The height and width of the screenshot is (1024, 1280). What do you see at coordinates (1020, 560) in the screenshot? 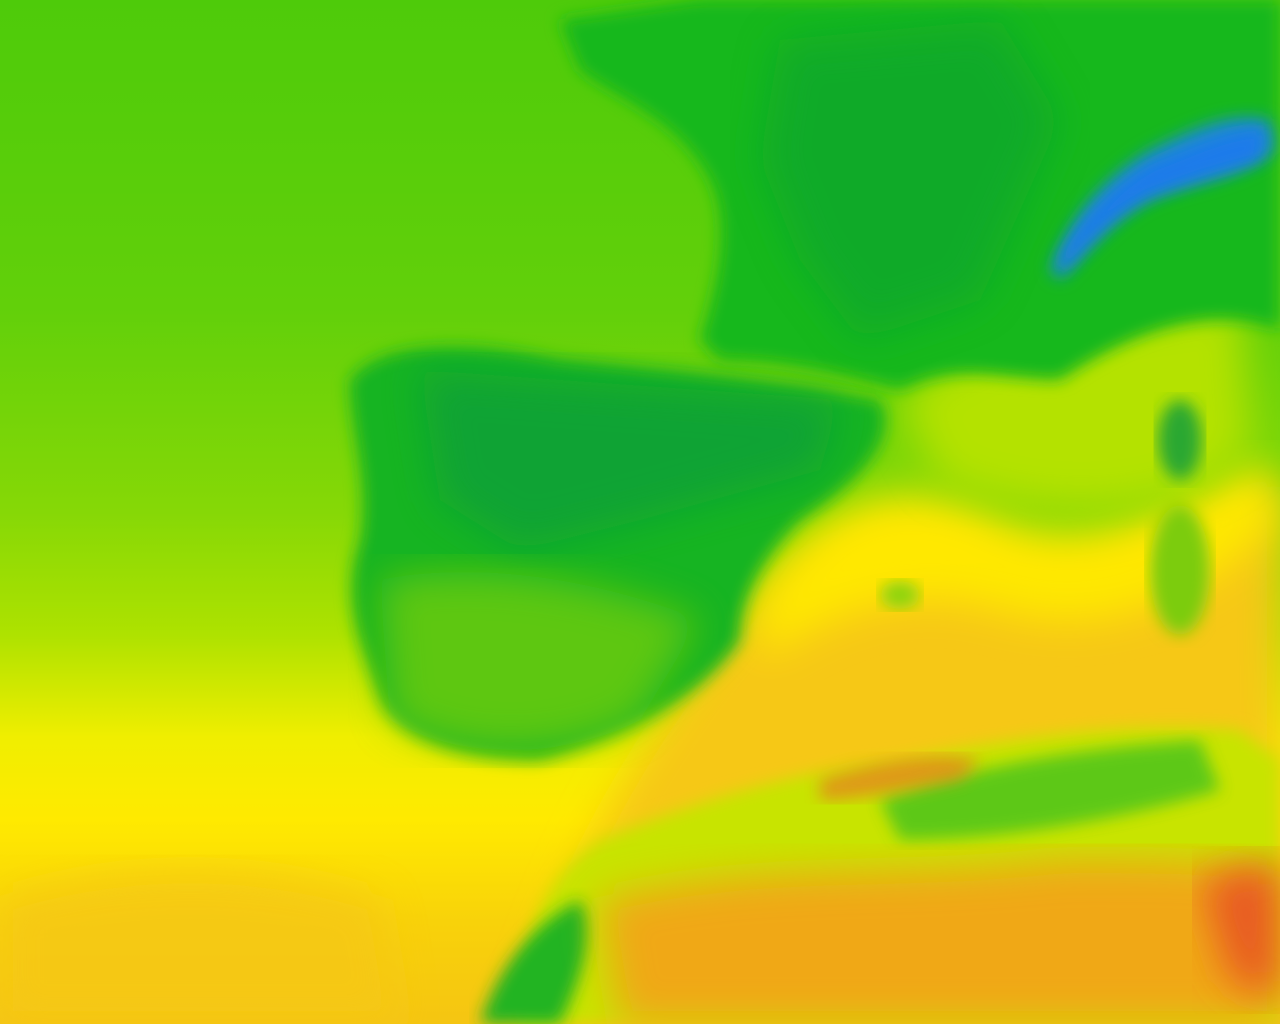
I see `mediterranean-yellow-band` at bounding box center [1020, 560].